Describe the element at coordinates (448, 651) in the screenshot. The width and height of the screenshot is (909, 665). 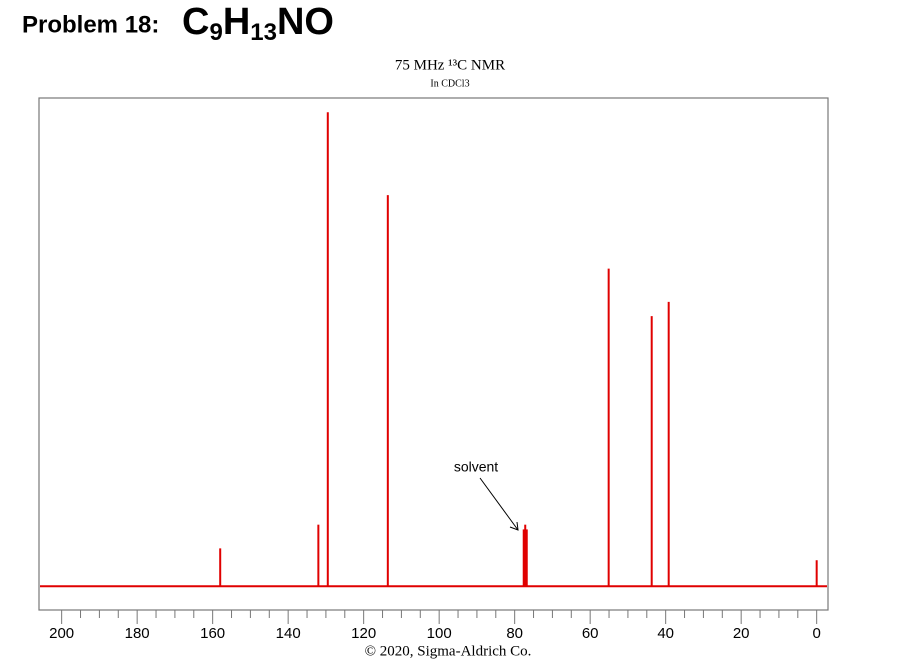
I see `source: © 2020, Sigma-Aldrich Co.` at that location.